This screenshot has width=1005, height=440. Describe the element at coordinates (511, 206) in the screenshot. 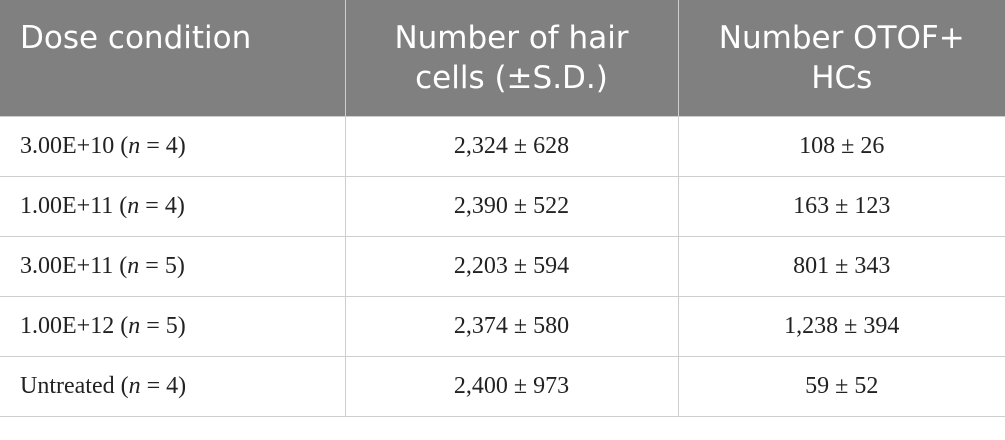

I see `table-cell: 2,390 ± 522` at that location.